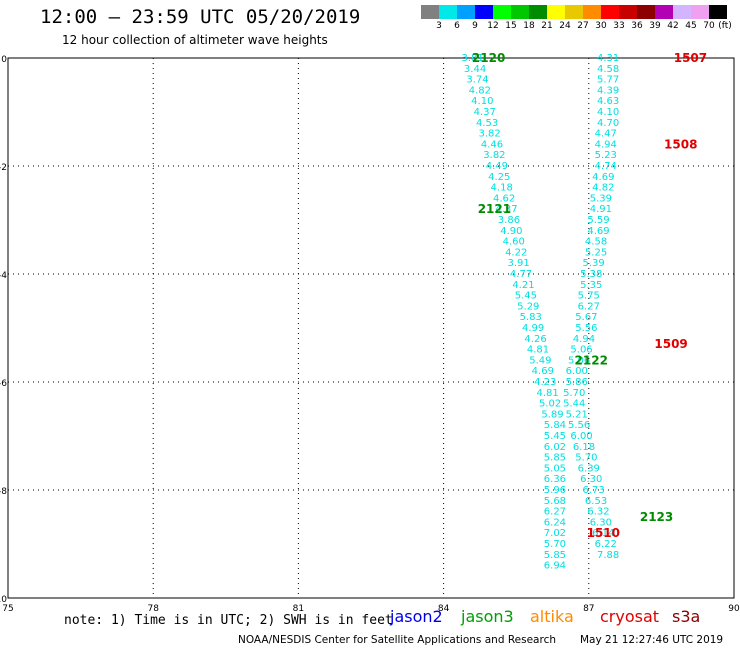  I want to click on wave-height-value: 3.81, so click(473, 58).